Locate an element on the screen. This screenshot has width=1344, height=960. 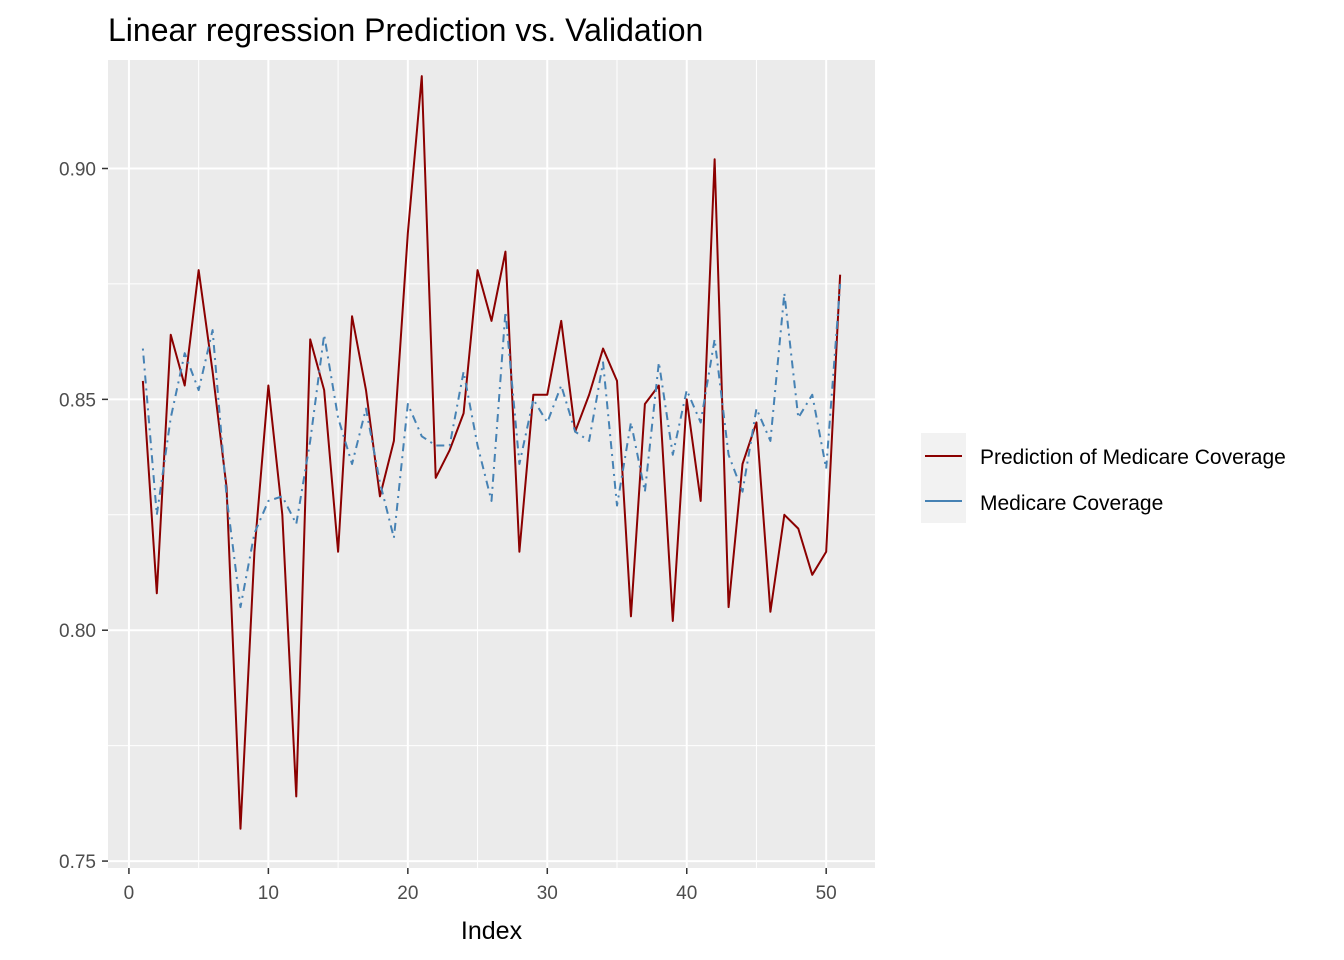
legend-label-prediction: Prediction of Medicare Coverage is located at coordinates (1133, 457).